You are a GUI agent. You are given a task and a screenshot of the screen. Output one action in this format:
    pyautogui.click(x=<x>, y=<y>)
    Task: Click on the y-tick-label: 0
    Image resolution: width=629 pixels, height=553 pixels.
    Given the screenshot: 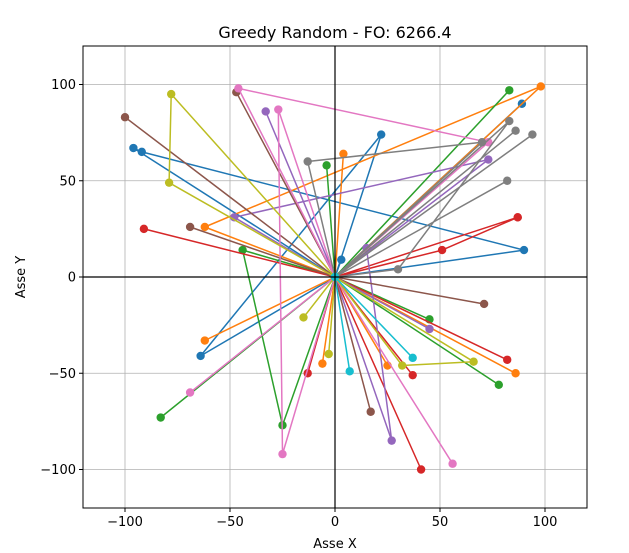 What is the action you would take?
    pyautogui.click(x=72, y=278)
    